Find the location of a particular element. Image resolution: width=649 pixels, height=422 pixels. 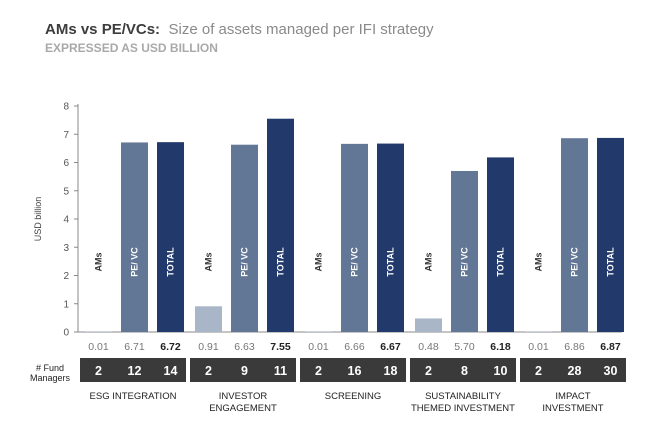

y-tick-label: 3 is located at coordinates (66, 248).